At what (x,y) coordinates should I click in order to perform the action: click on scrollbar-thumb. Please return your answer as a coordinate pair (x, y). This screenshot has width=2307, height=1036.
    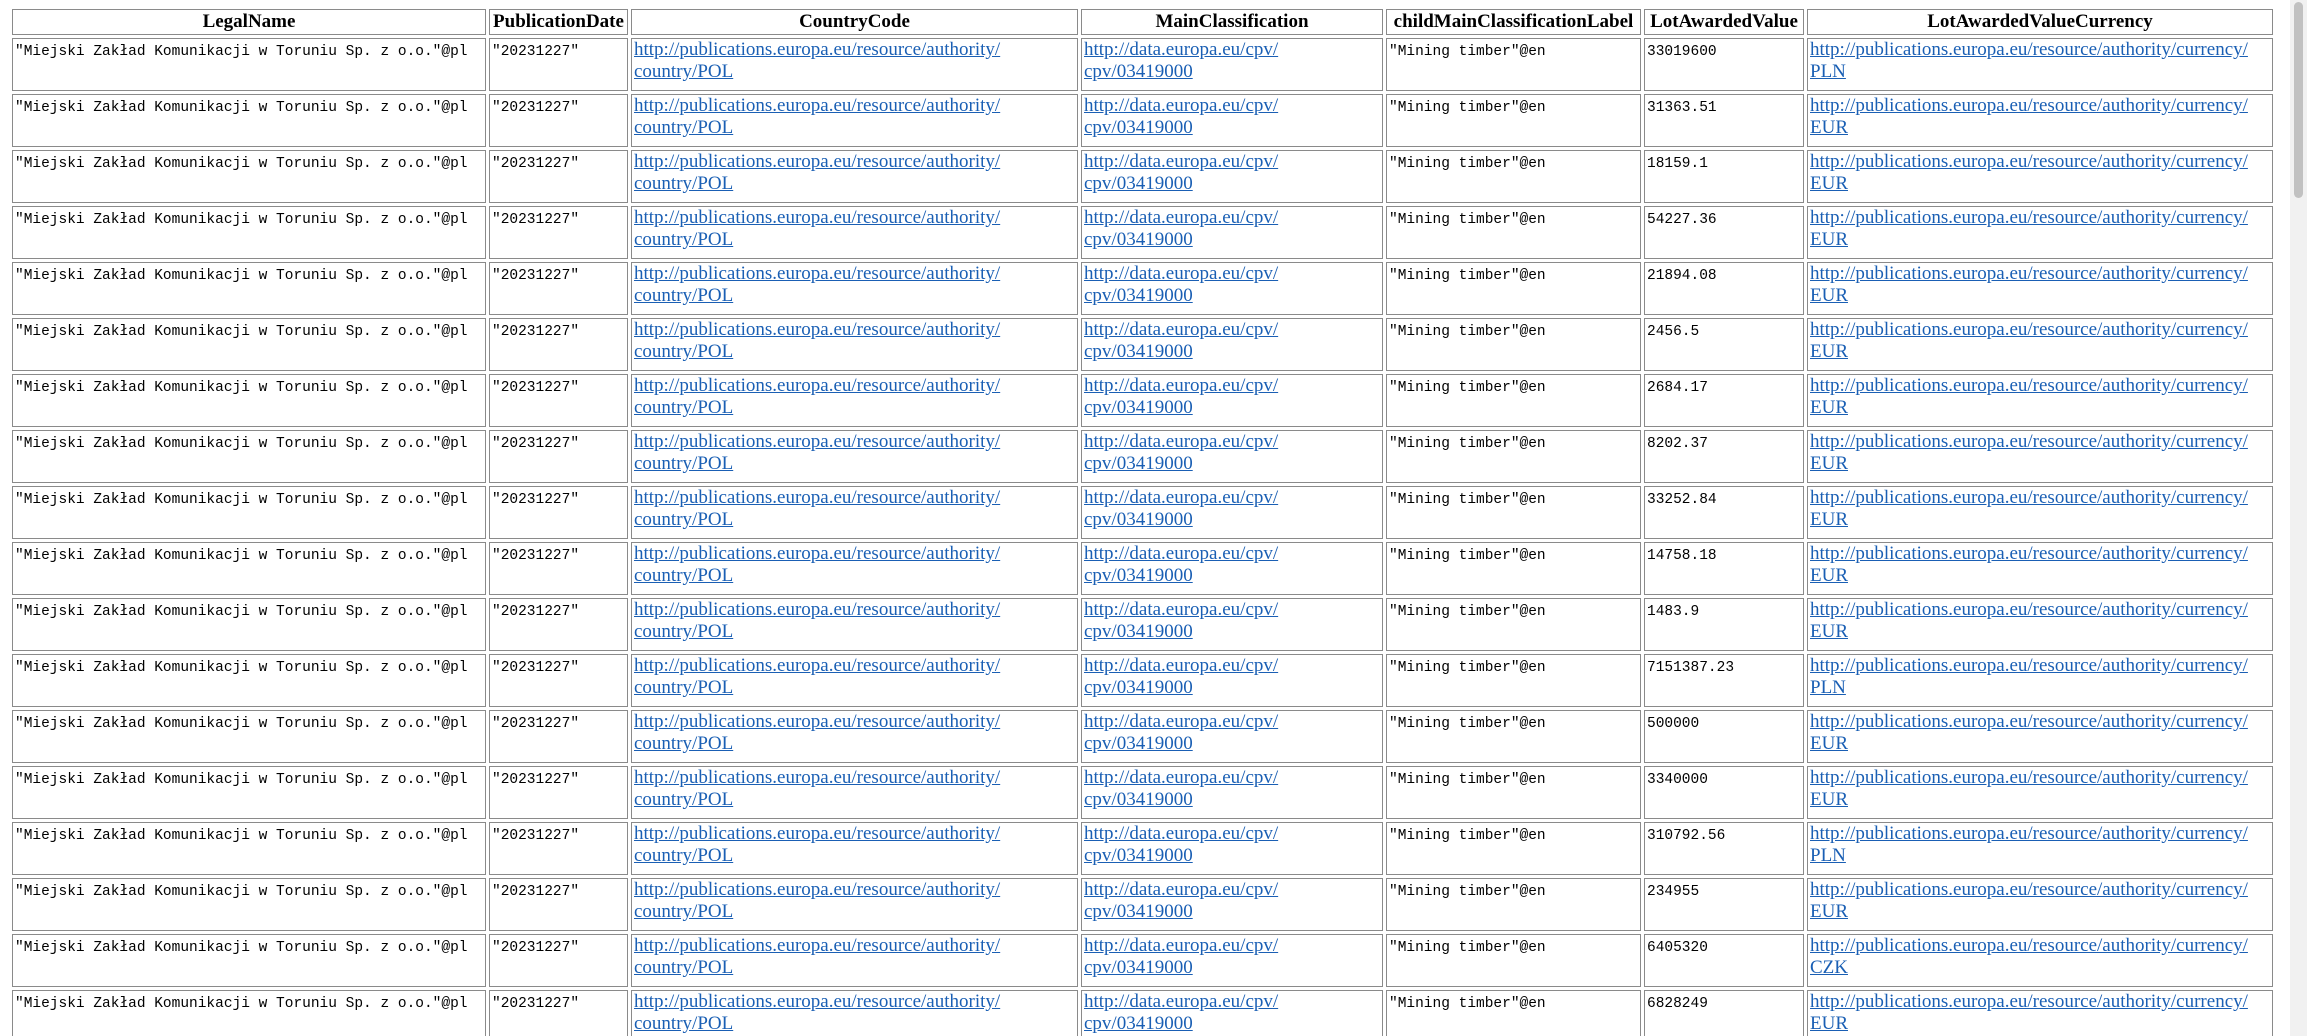
    Looking at the image, I should click on (2298, 100).